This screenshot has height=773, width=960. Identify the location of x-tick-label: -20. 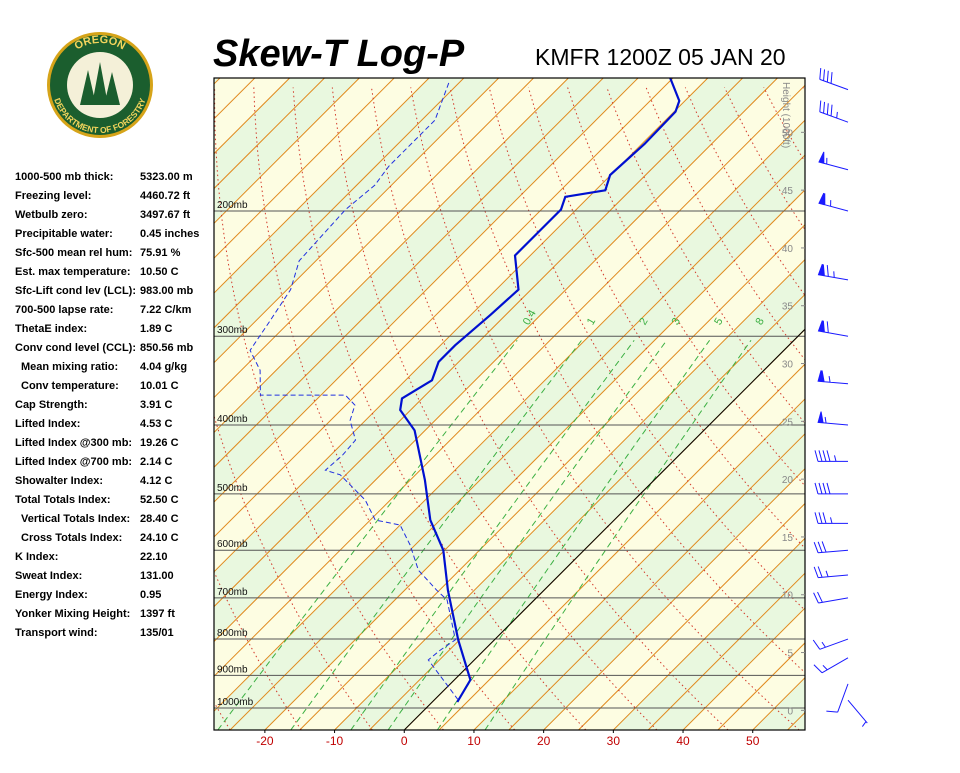
(265, 741).